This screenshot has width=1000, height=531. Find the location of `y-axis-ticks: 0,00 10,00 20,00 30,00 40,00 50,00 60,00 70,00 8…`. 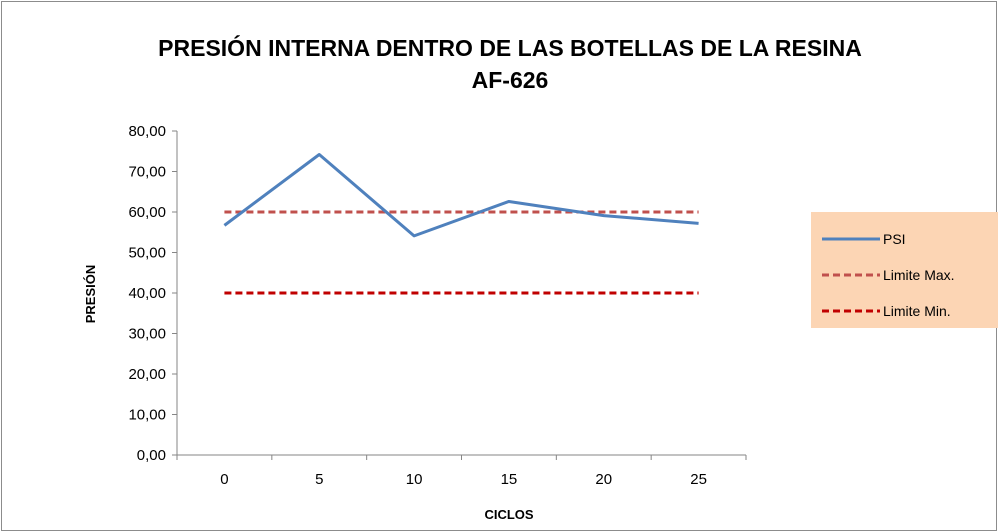

y-axis-ticks: 0,00 10,00 20,00 30,00 40,00 50,00 60,00 70,00 8… is located at coordinates (152, 293).